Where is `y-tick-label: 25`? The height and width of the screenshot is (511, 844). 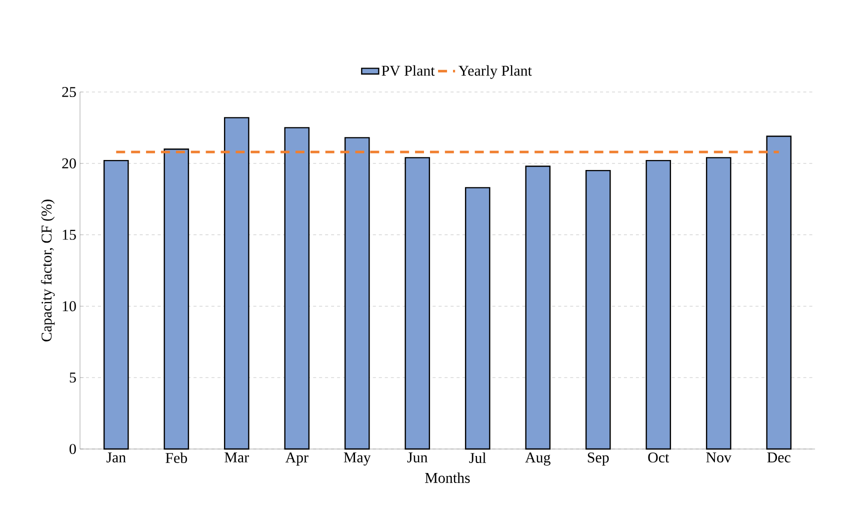
y-tick-label: 25 is located at coordinates (69, 92).